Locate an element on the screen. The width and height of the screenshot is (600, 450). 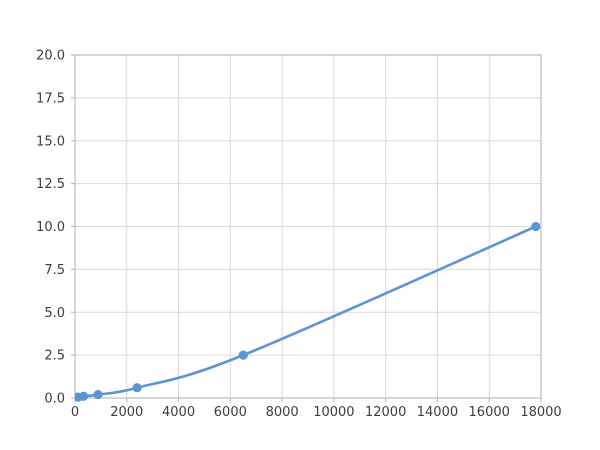
y-tick-label: 15.0 is located at coordinates (50, 141).